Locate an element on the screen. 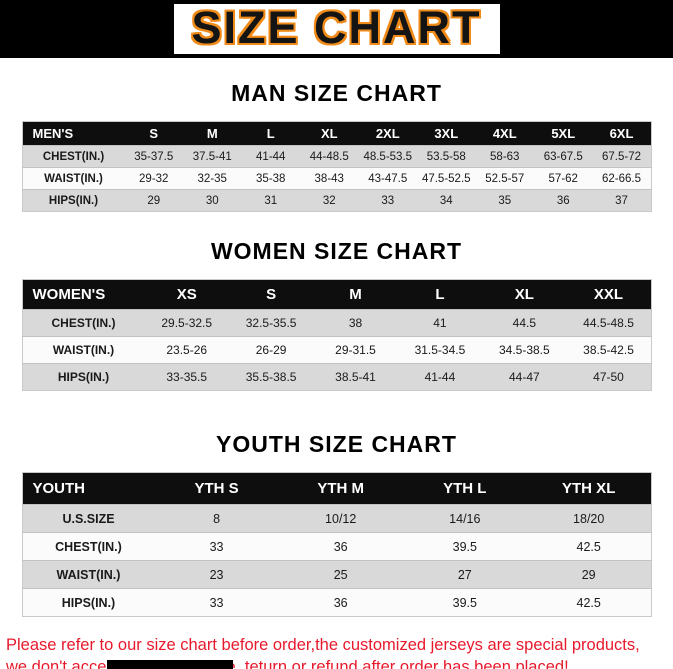 The image size is (673, 669). table-header-row: MEN'S S M L XL 2XL 3XL 4XL 5XL 6XL is located at coordinates (336, 133).